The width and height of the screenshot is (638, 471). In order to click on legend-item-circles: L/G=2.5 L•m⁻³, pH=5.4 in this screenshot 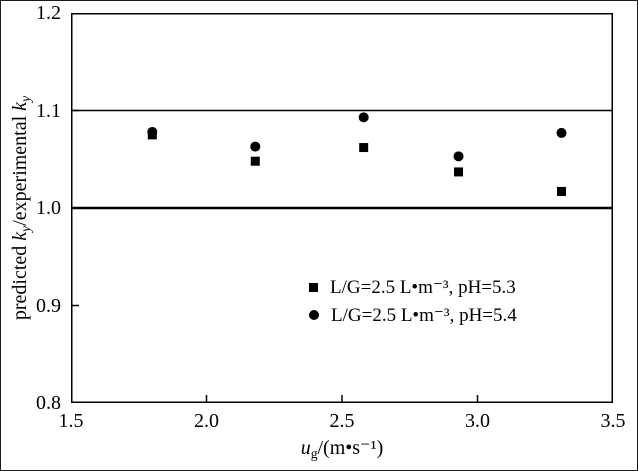, I will do `click(413, 315)`.